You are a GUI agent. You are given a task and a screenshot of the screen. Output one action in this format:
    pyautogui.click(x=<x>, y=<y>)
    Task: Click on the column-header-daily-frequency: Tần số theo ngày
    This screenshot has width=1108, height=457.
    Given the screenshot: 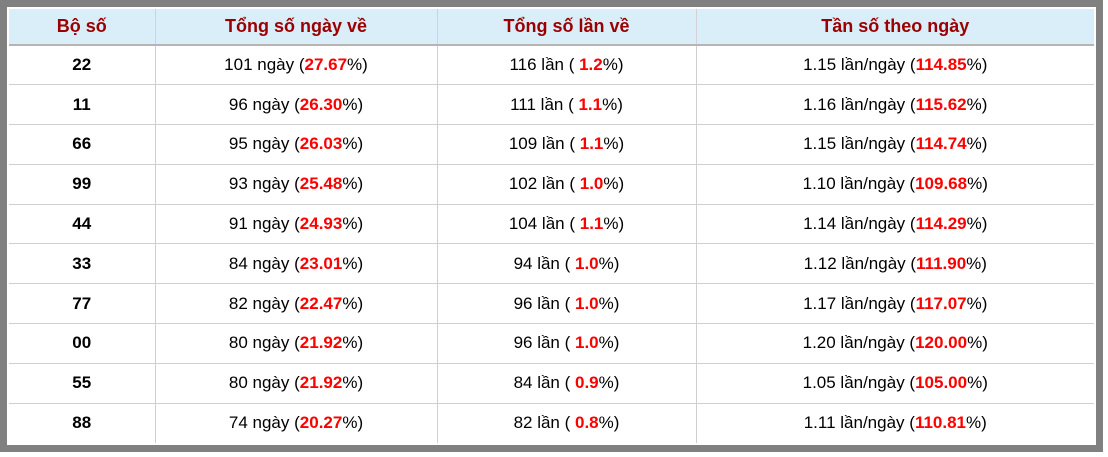 What is the action you would take?
    pyautogui.click(x=895, y=27)
    